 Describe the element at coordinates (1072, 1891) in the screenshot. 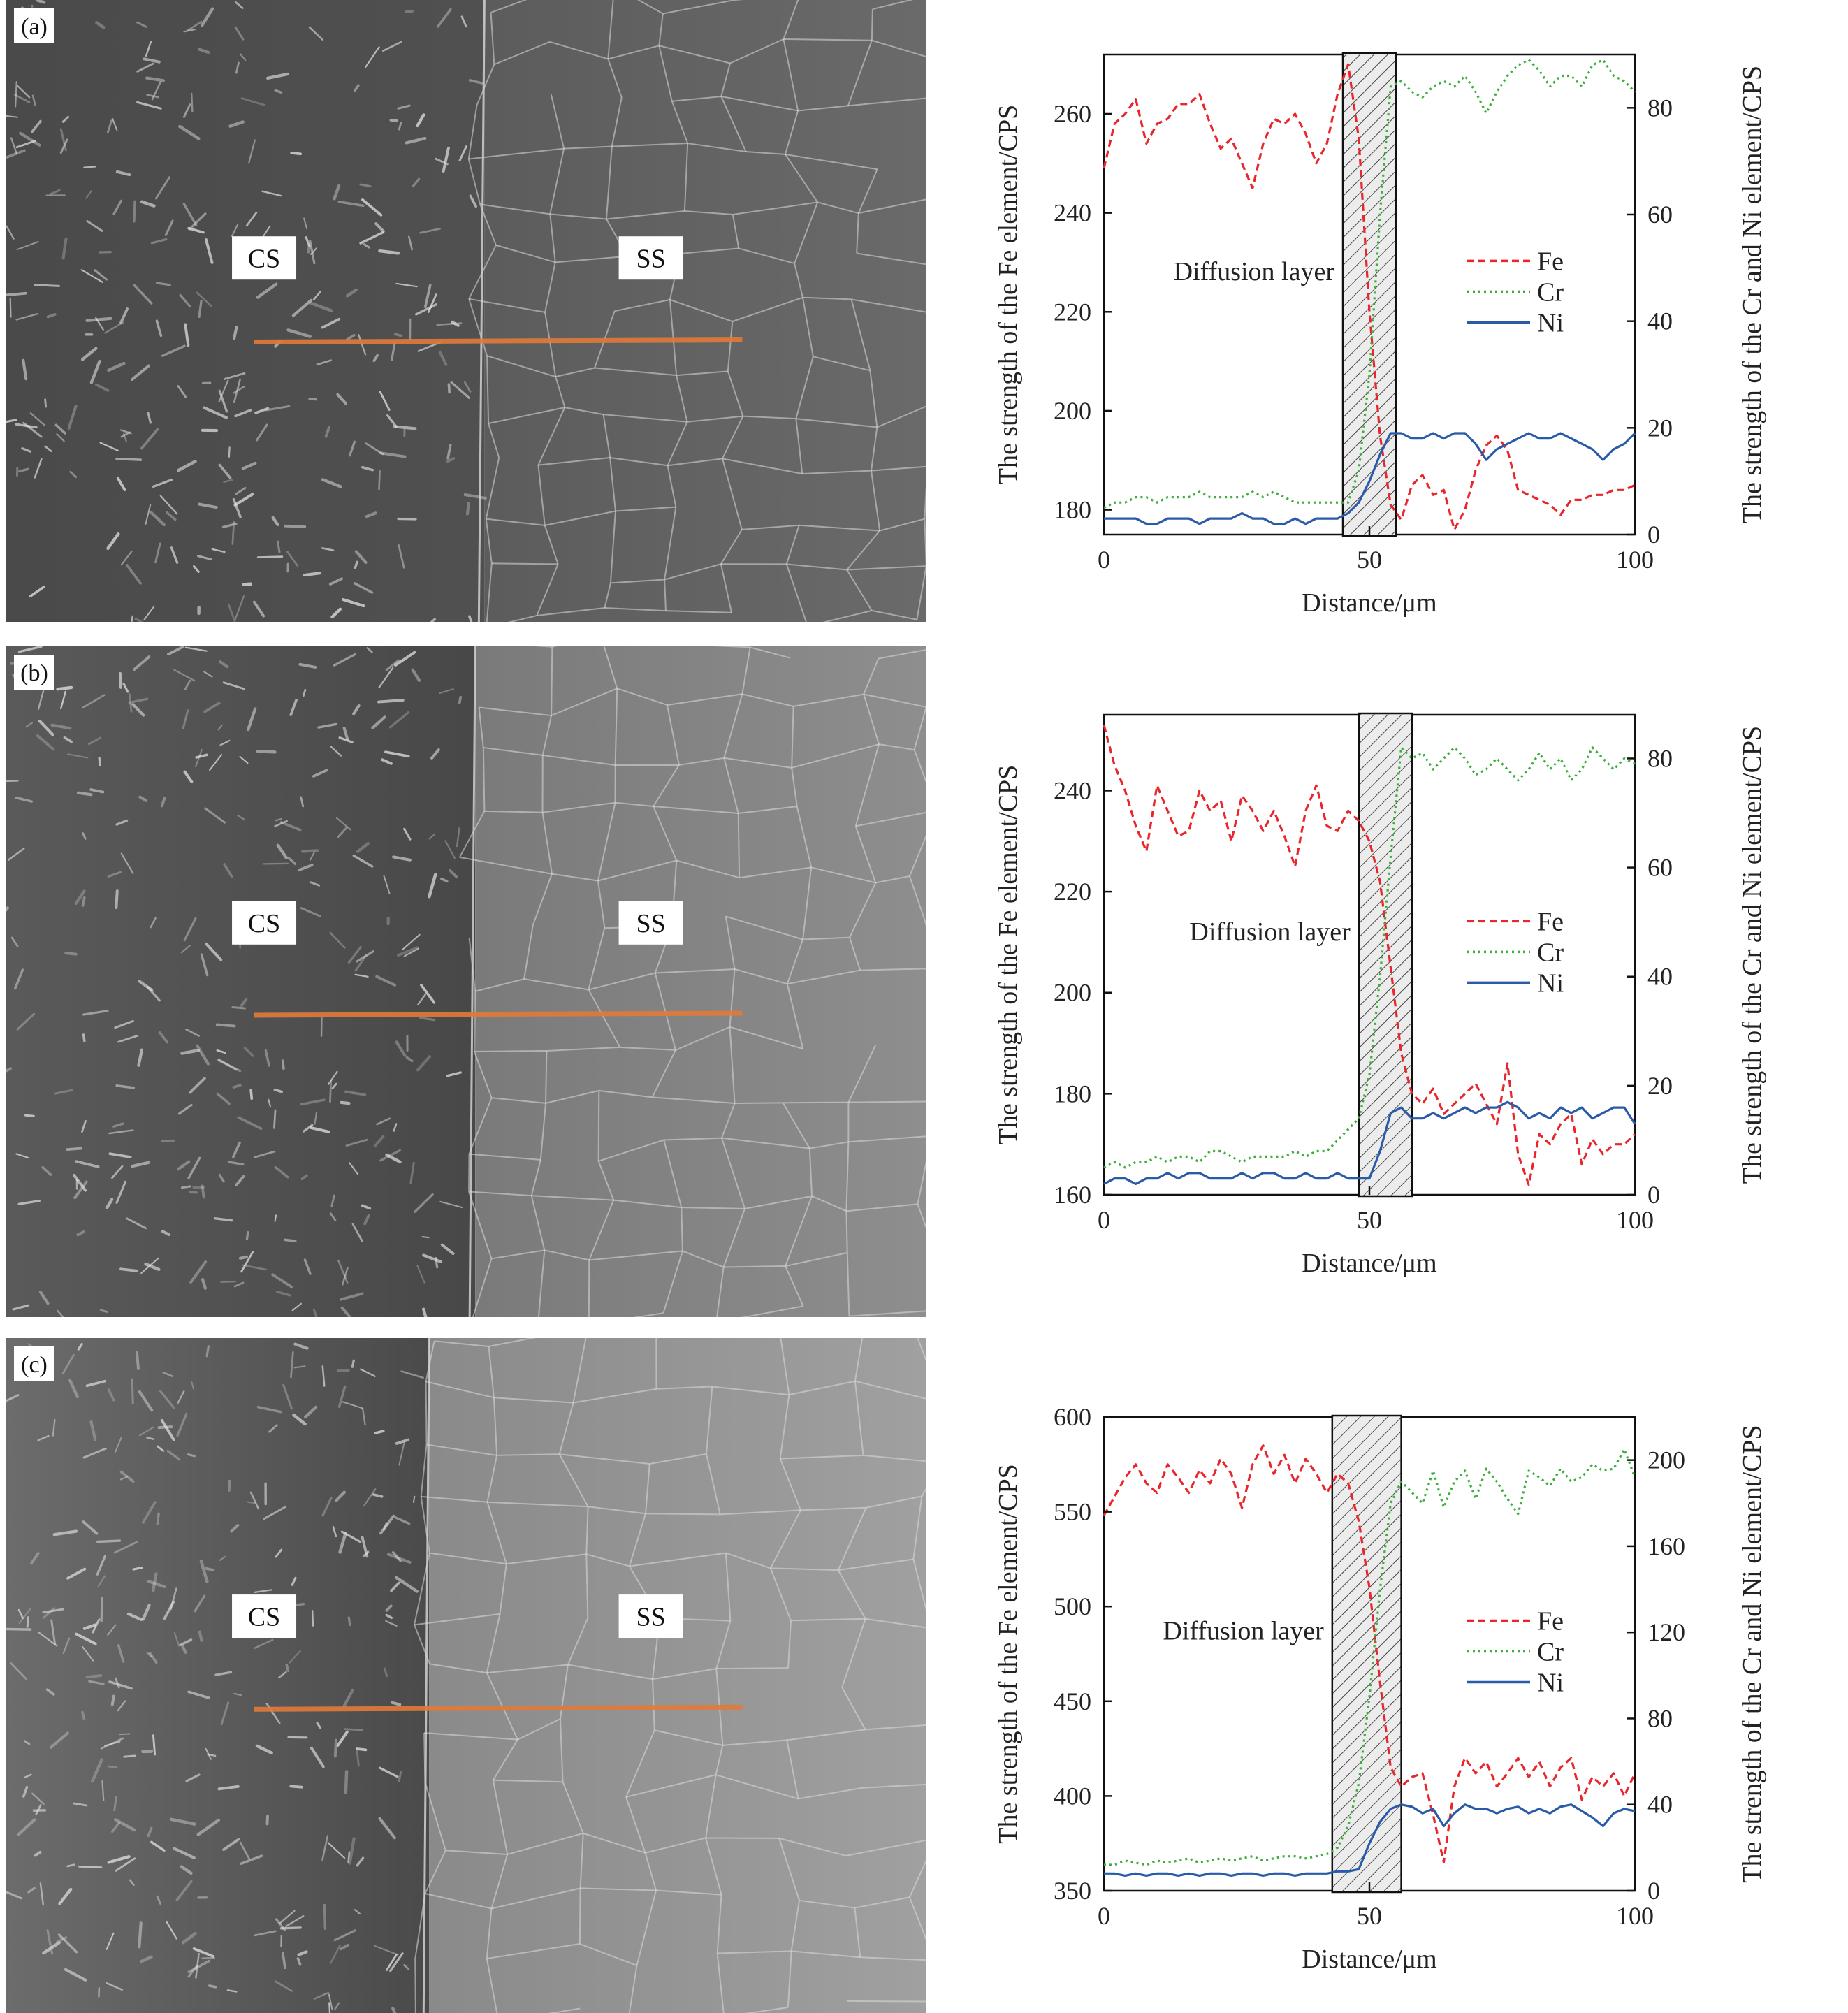

I see `y-left-tick-label: 350` at that location.